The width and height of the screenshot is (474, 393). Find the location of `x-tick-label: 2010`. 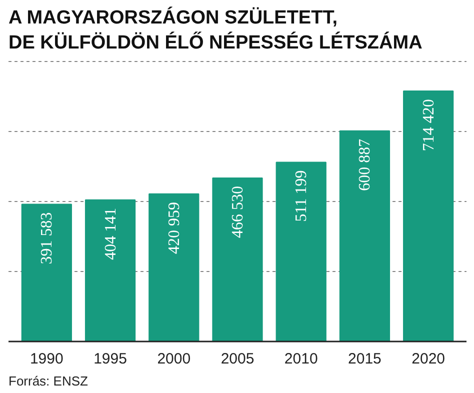

x-tick-label: 2010 is located at coordinates (301, 359).